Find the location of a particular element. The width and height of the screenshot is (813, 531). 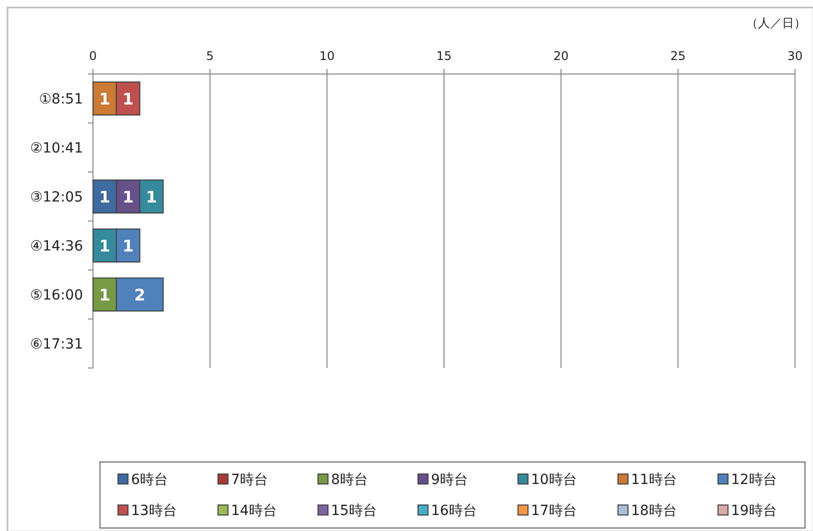

legend-label: 13時台 is located at coordinates (154, 511).